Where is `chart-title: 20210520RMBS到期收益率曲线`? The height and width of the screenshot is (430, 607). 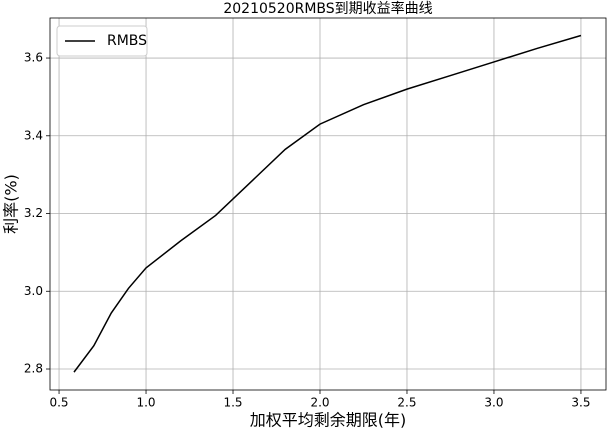
chart-title: 20210520RMBS到期收益率曲线 is located at coordinates (327, 8).